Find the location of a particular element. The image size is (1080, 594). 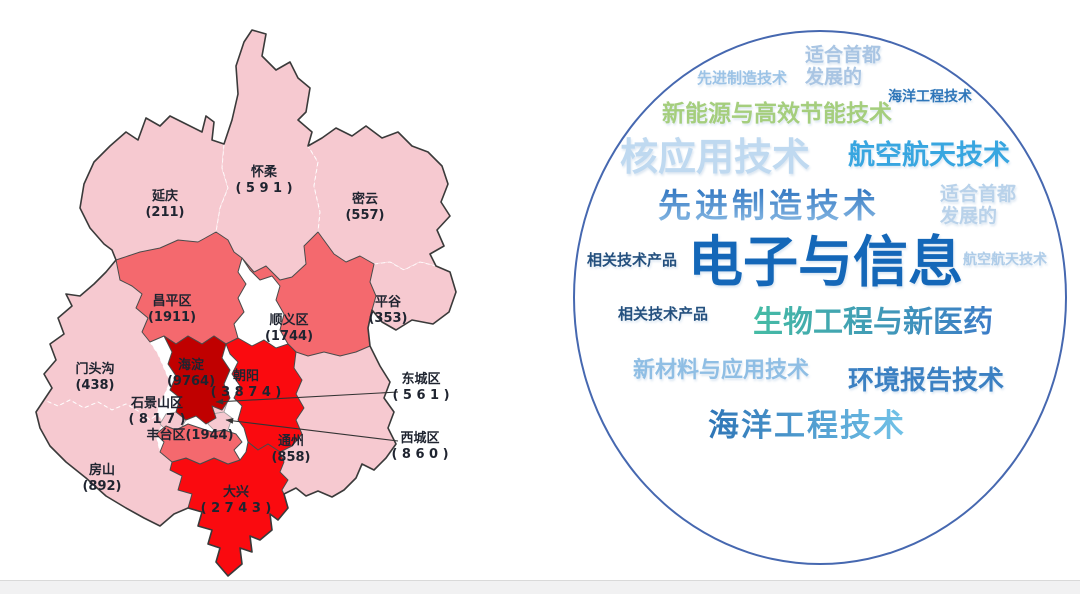

district-label-fangshan: 房山 (892) is located at coordinates (101, 479).